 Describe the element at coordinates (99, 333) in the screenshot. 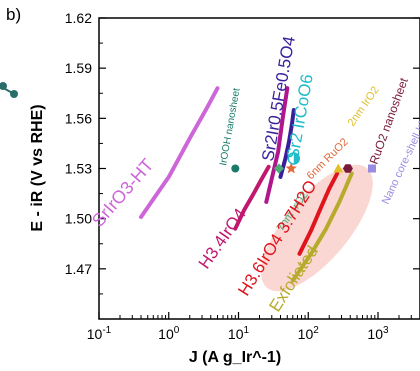

I see `x-tick-label: 10-1` at that location.